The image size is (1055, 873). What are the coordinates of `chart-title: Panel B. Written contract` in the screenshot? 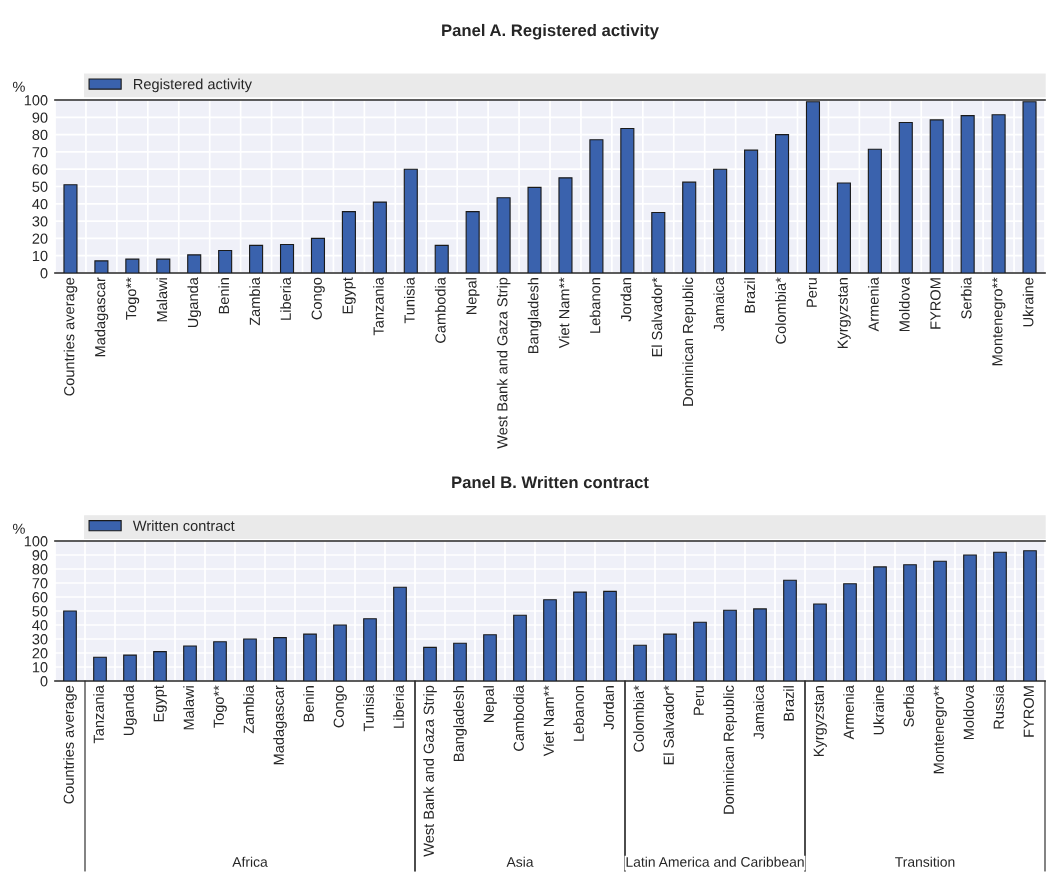 It's located at (550, 482).